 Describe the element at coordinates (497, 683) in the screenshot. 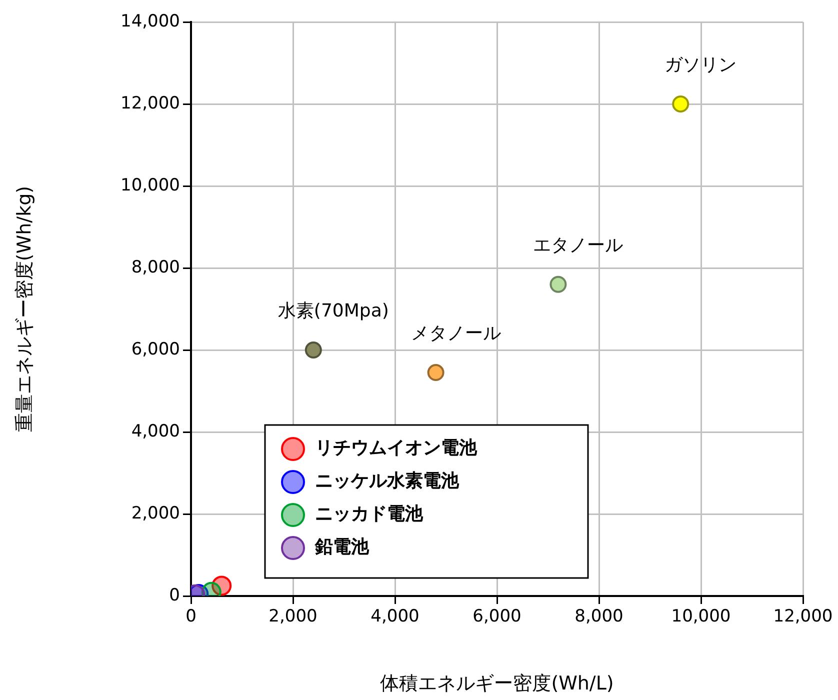

I see `x-axis-title: 体積エネルギー密度(Wh/L)` at that location.